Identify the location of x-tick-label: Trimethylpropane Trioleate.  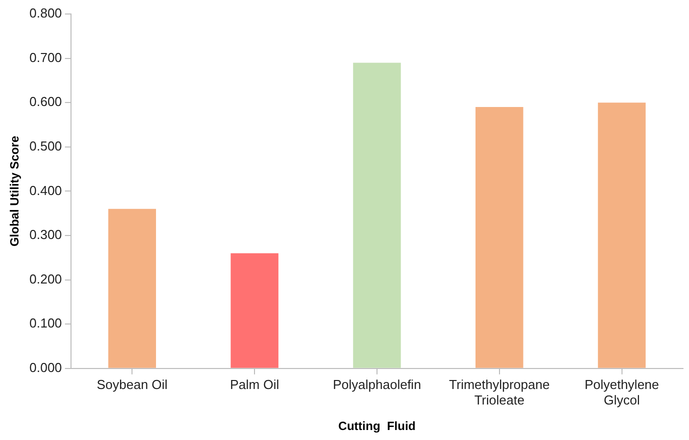
(499, 392).